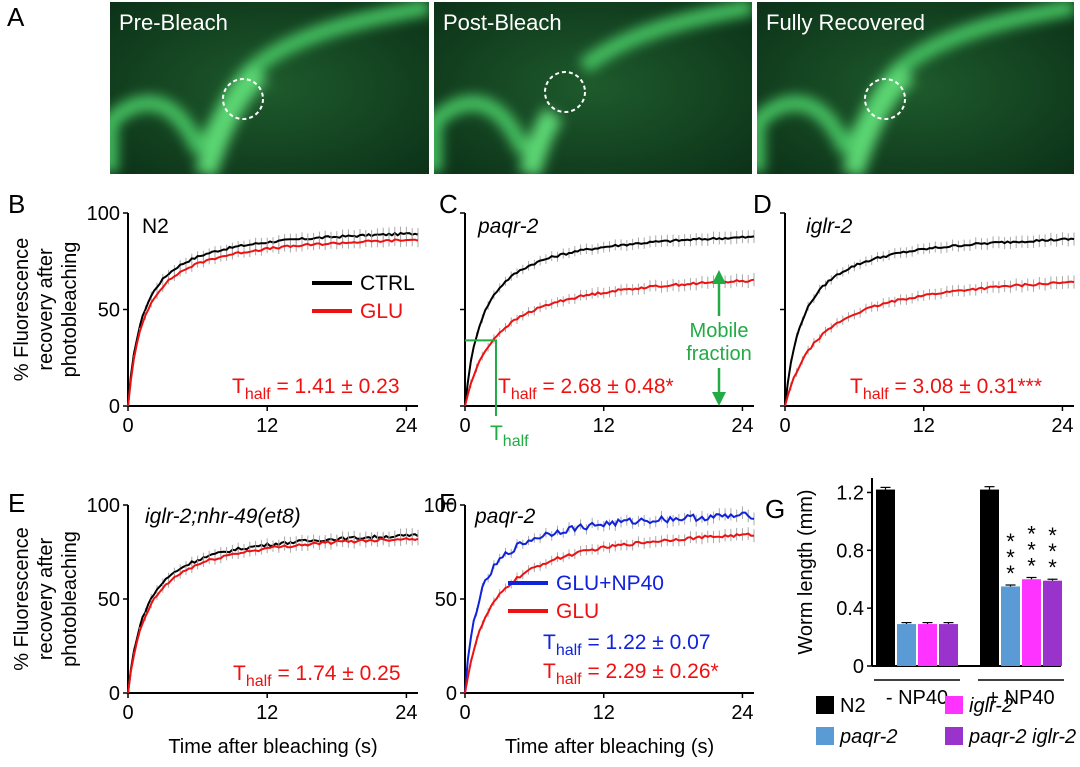  I want to click on t-half-annotation: Thalf = 1.41 ± 0.23, so click(316, 389).